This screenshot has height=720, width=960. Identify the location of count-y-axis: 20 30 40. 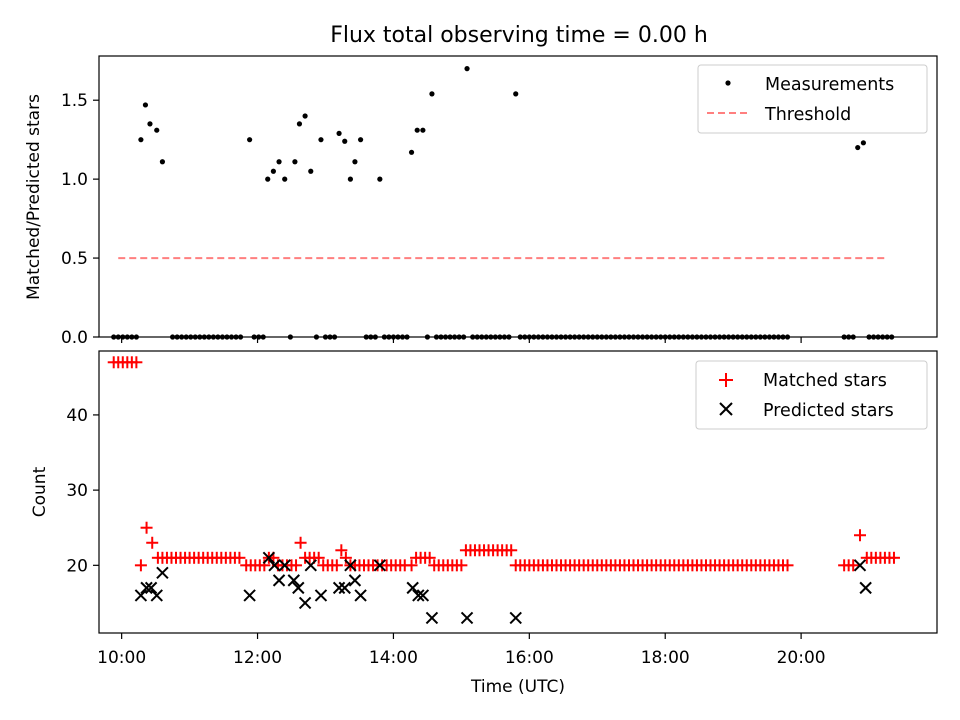
(82, 491).